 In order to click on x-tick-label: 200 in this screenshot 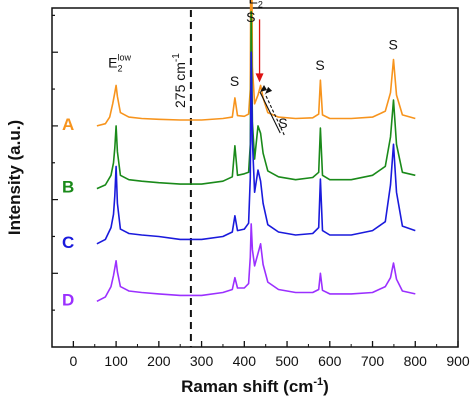, I will do `click(159, 361)`.